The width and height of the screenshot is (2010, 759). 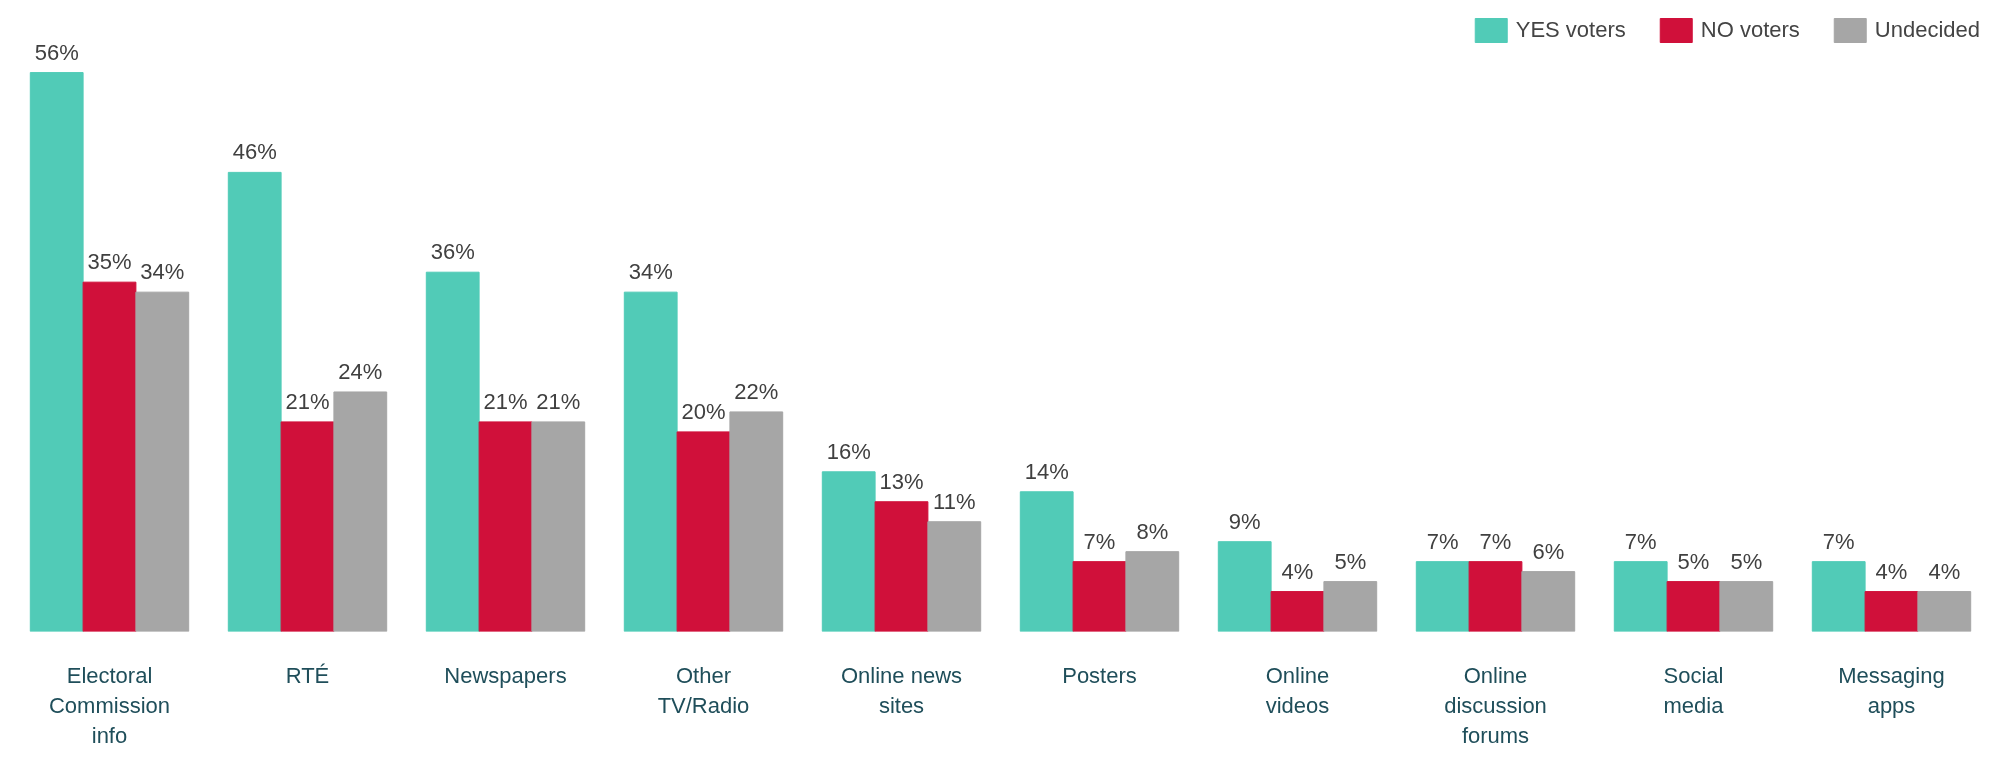 I want to click on x-tick-label: Online discussion forums, so click(x=1495, y=705).